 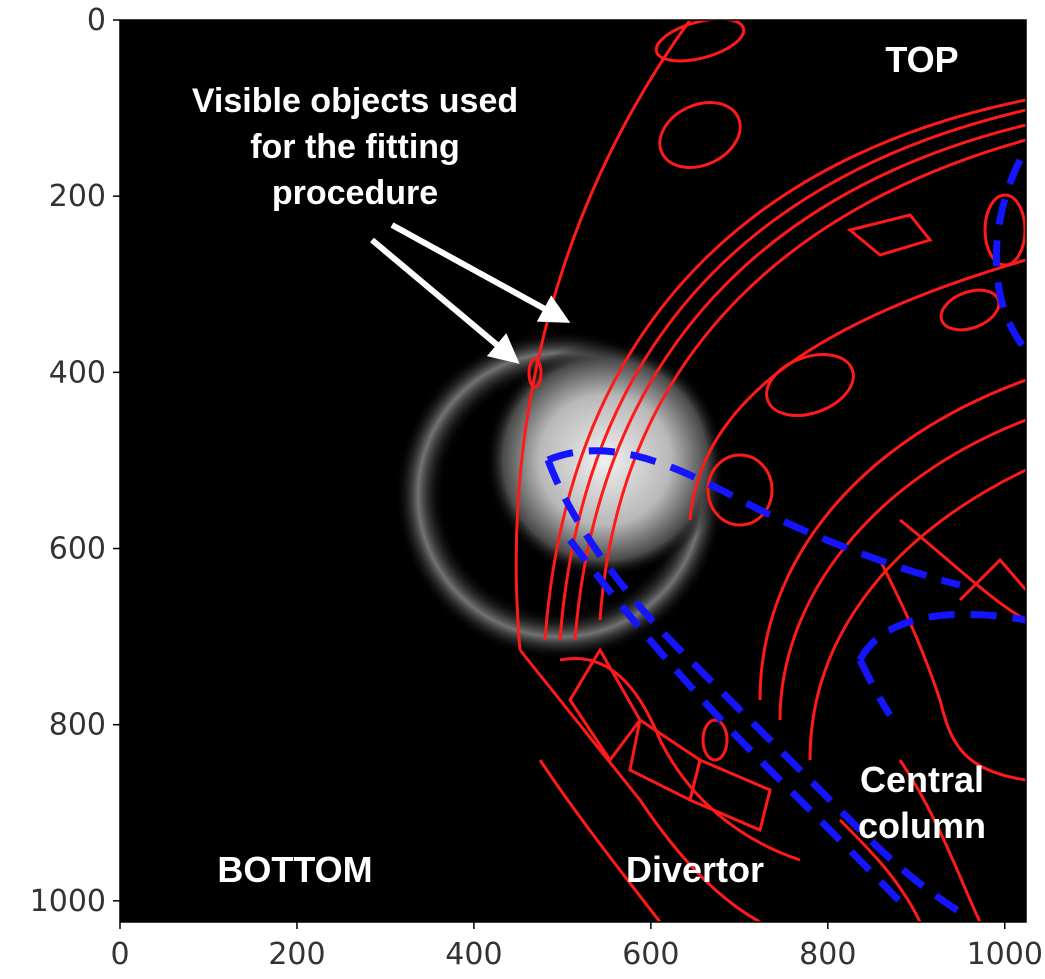 I want to click on visible-objects-label-1: Visible objects used, so click(x=355, y=101).